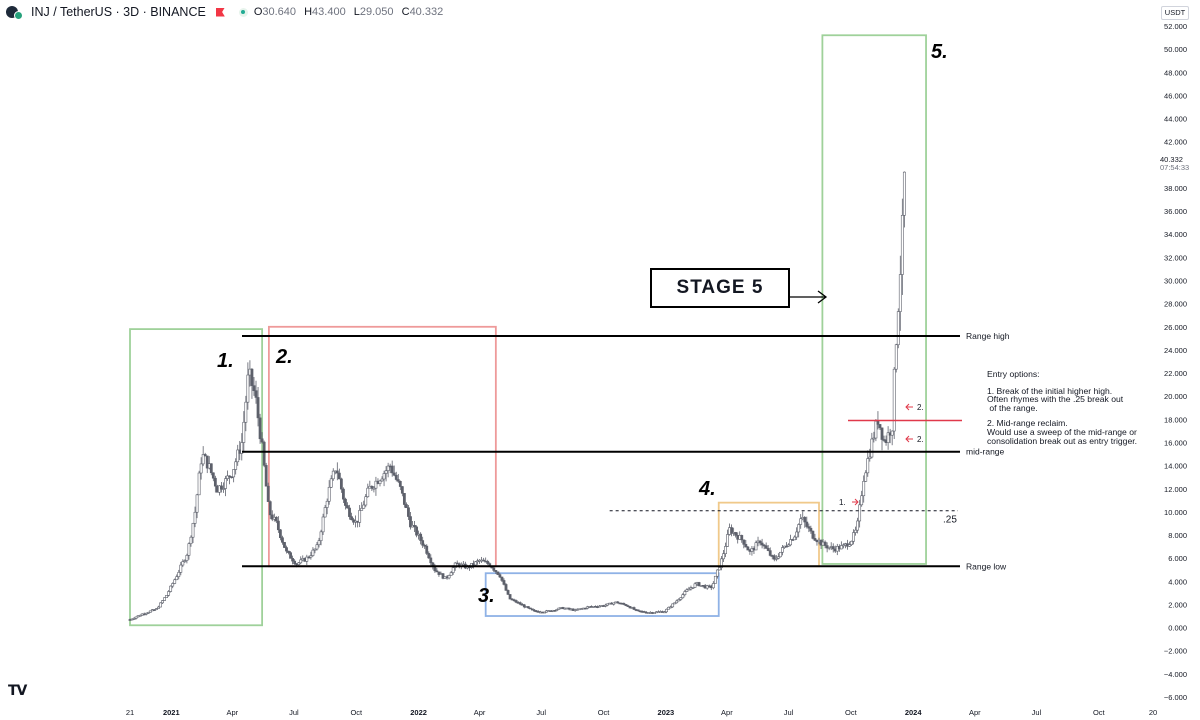 This screenshot has width=1200, height=720. What do you see at coordinates (486, 596) in the screenshot?
I see `stage-3-number: 3.` at bounding box center [486, 596].